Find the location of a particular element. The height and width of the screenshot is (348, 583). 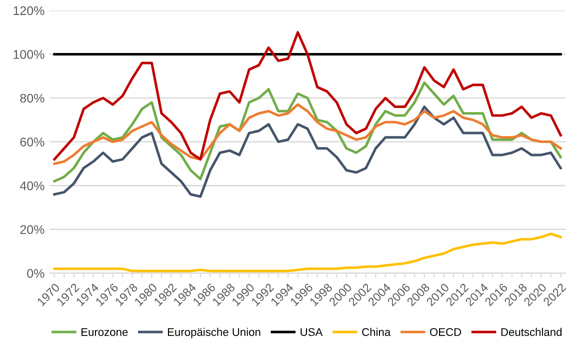

y-tick-label: 40% is located at coordinates (32, 185).